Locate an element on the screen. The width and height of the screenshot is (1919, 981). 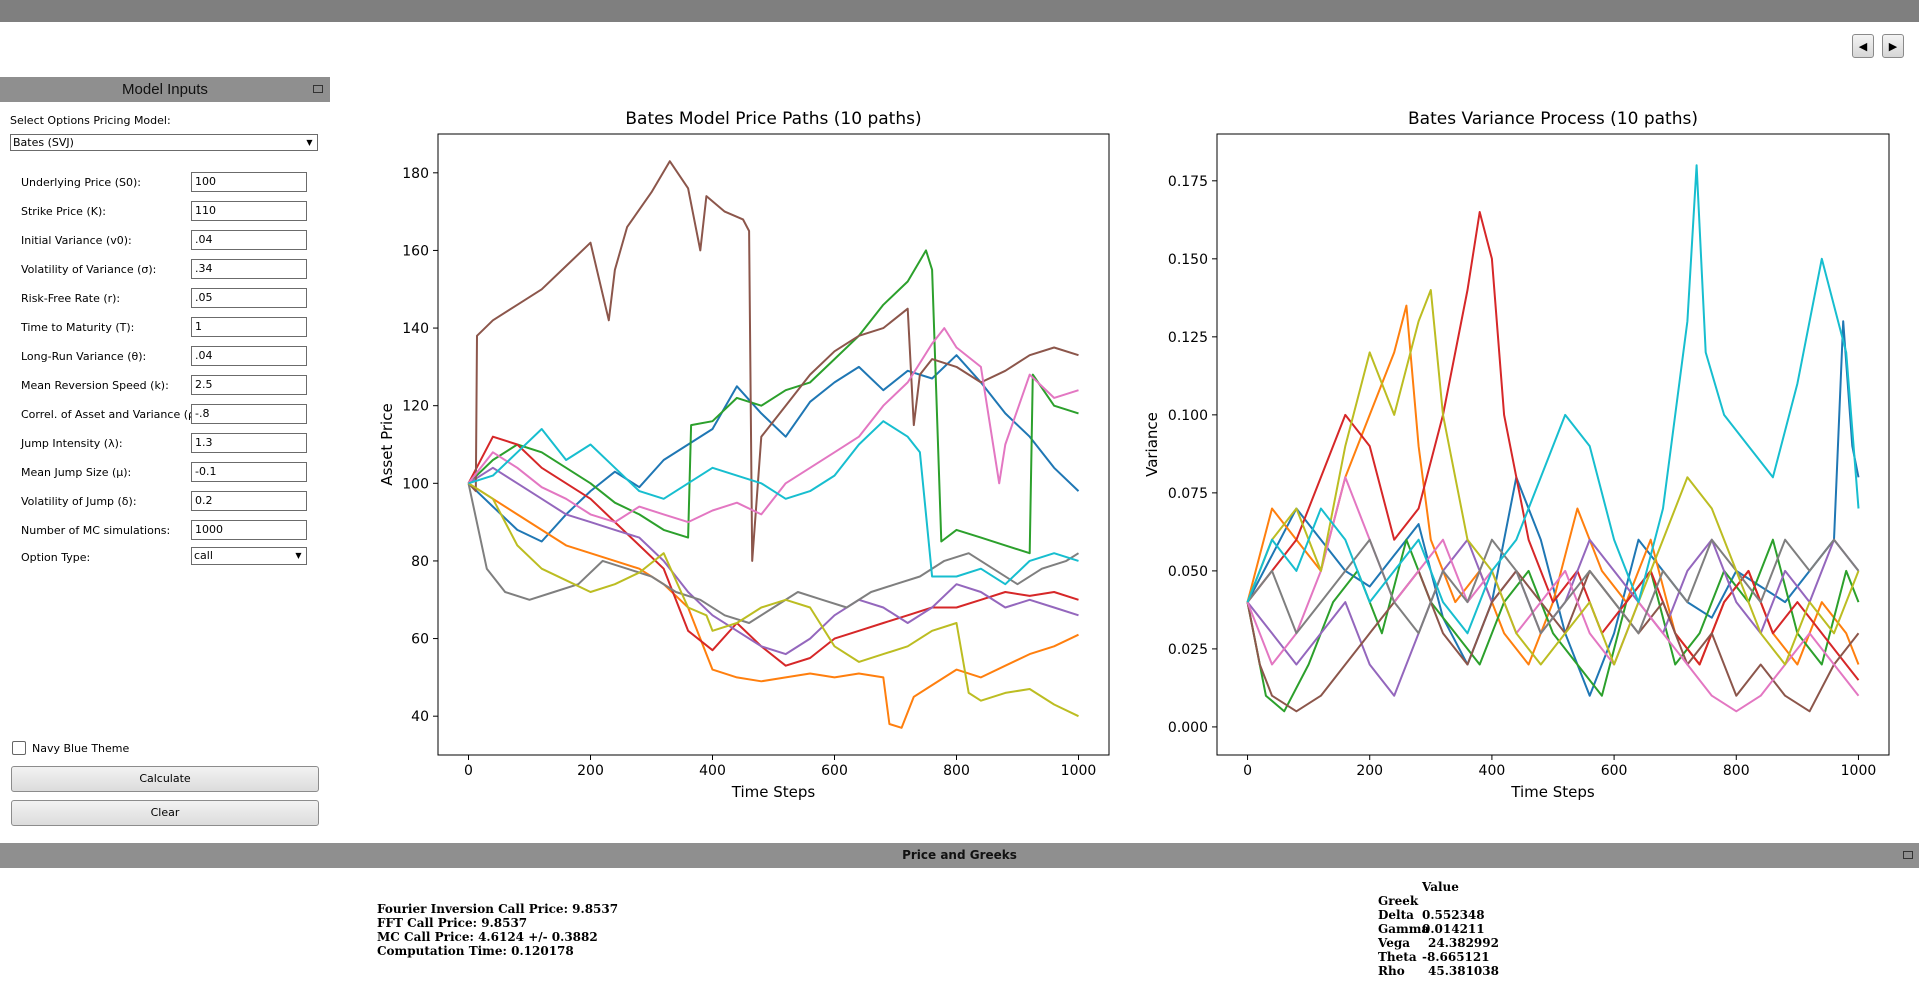
field-label: Time to Maturity (T): is located at coordinates (78, 327).